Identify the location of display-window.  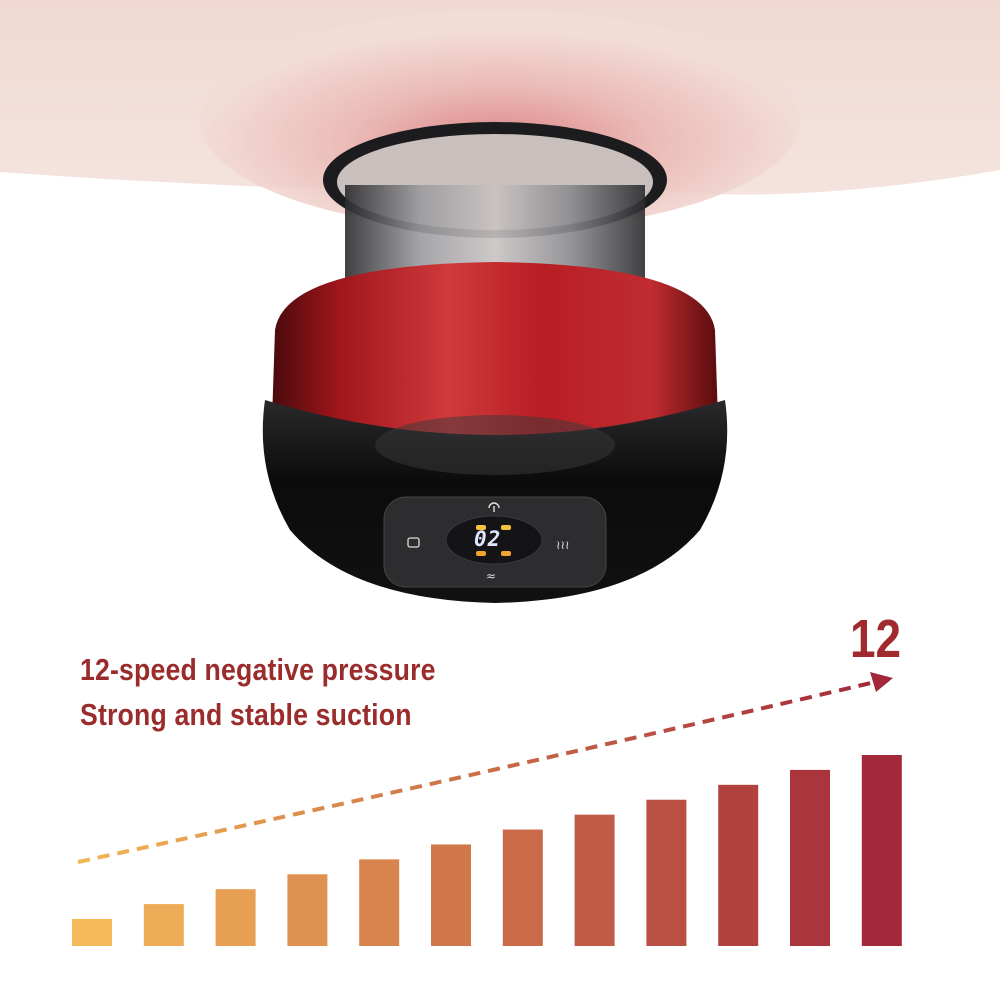
(494, 540).